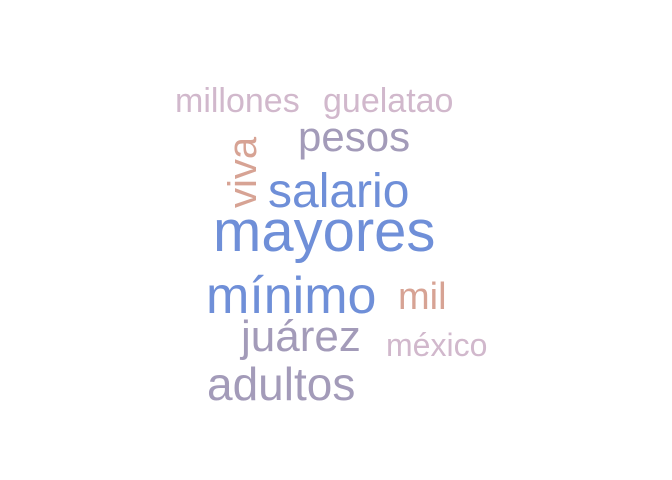  I want to click on word-mexico: méxico, so click(437, 345).